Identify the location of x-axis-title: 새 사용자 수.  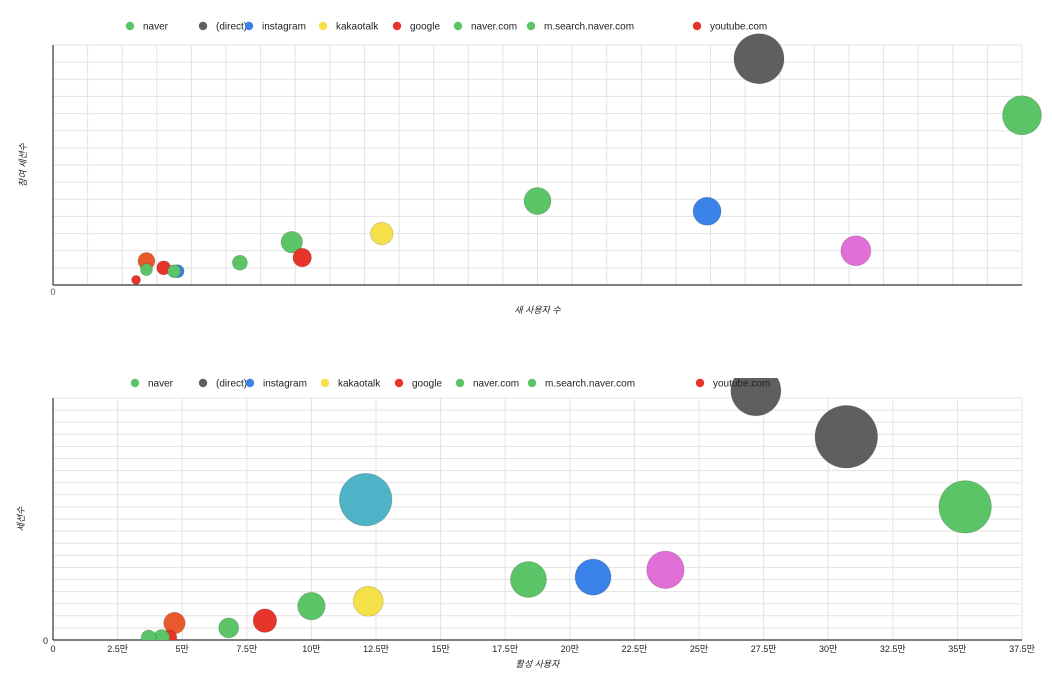
(537, 310).